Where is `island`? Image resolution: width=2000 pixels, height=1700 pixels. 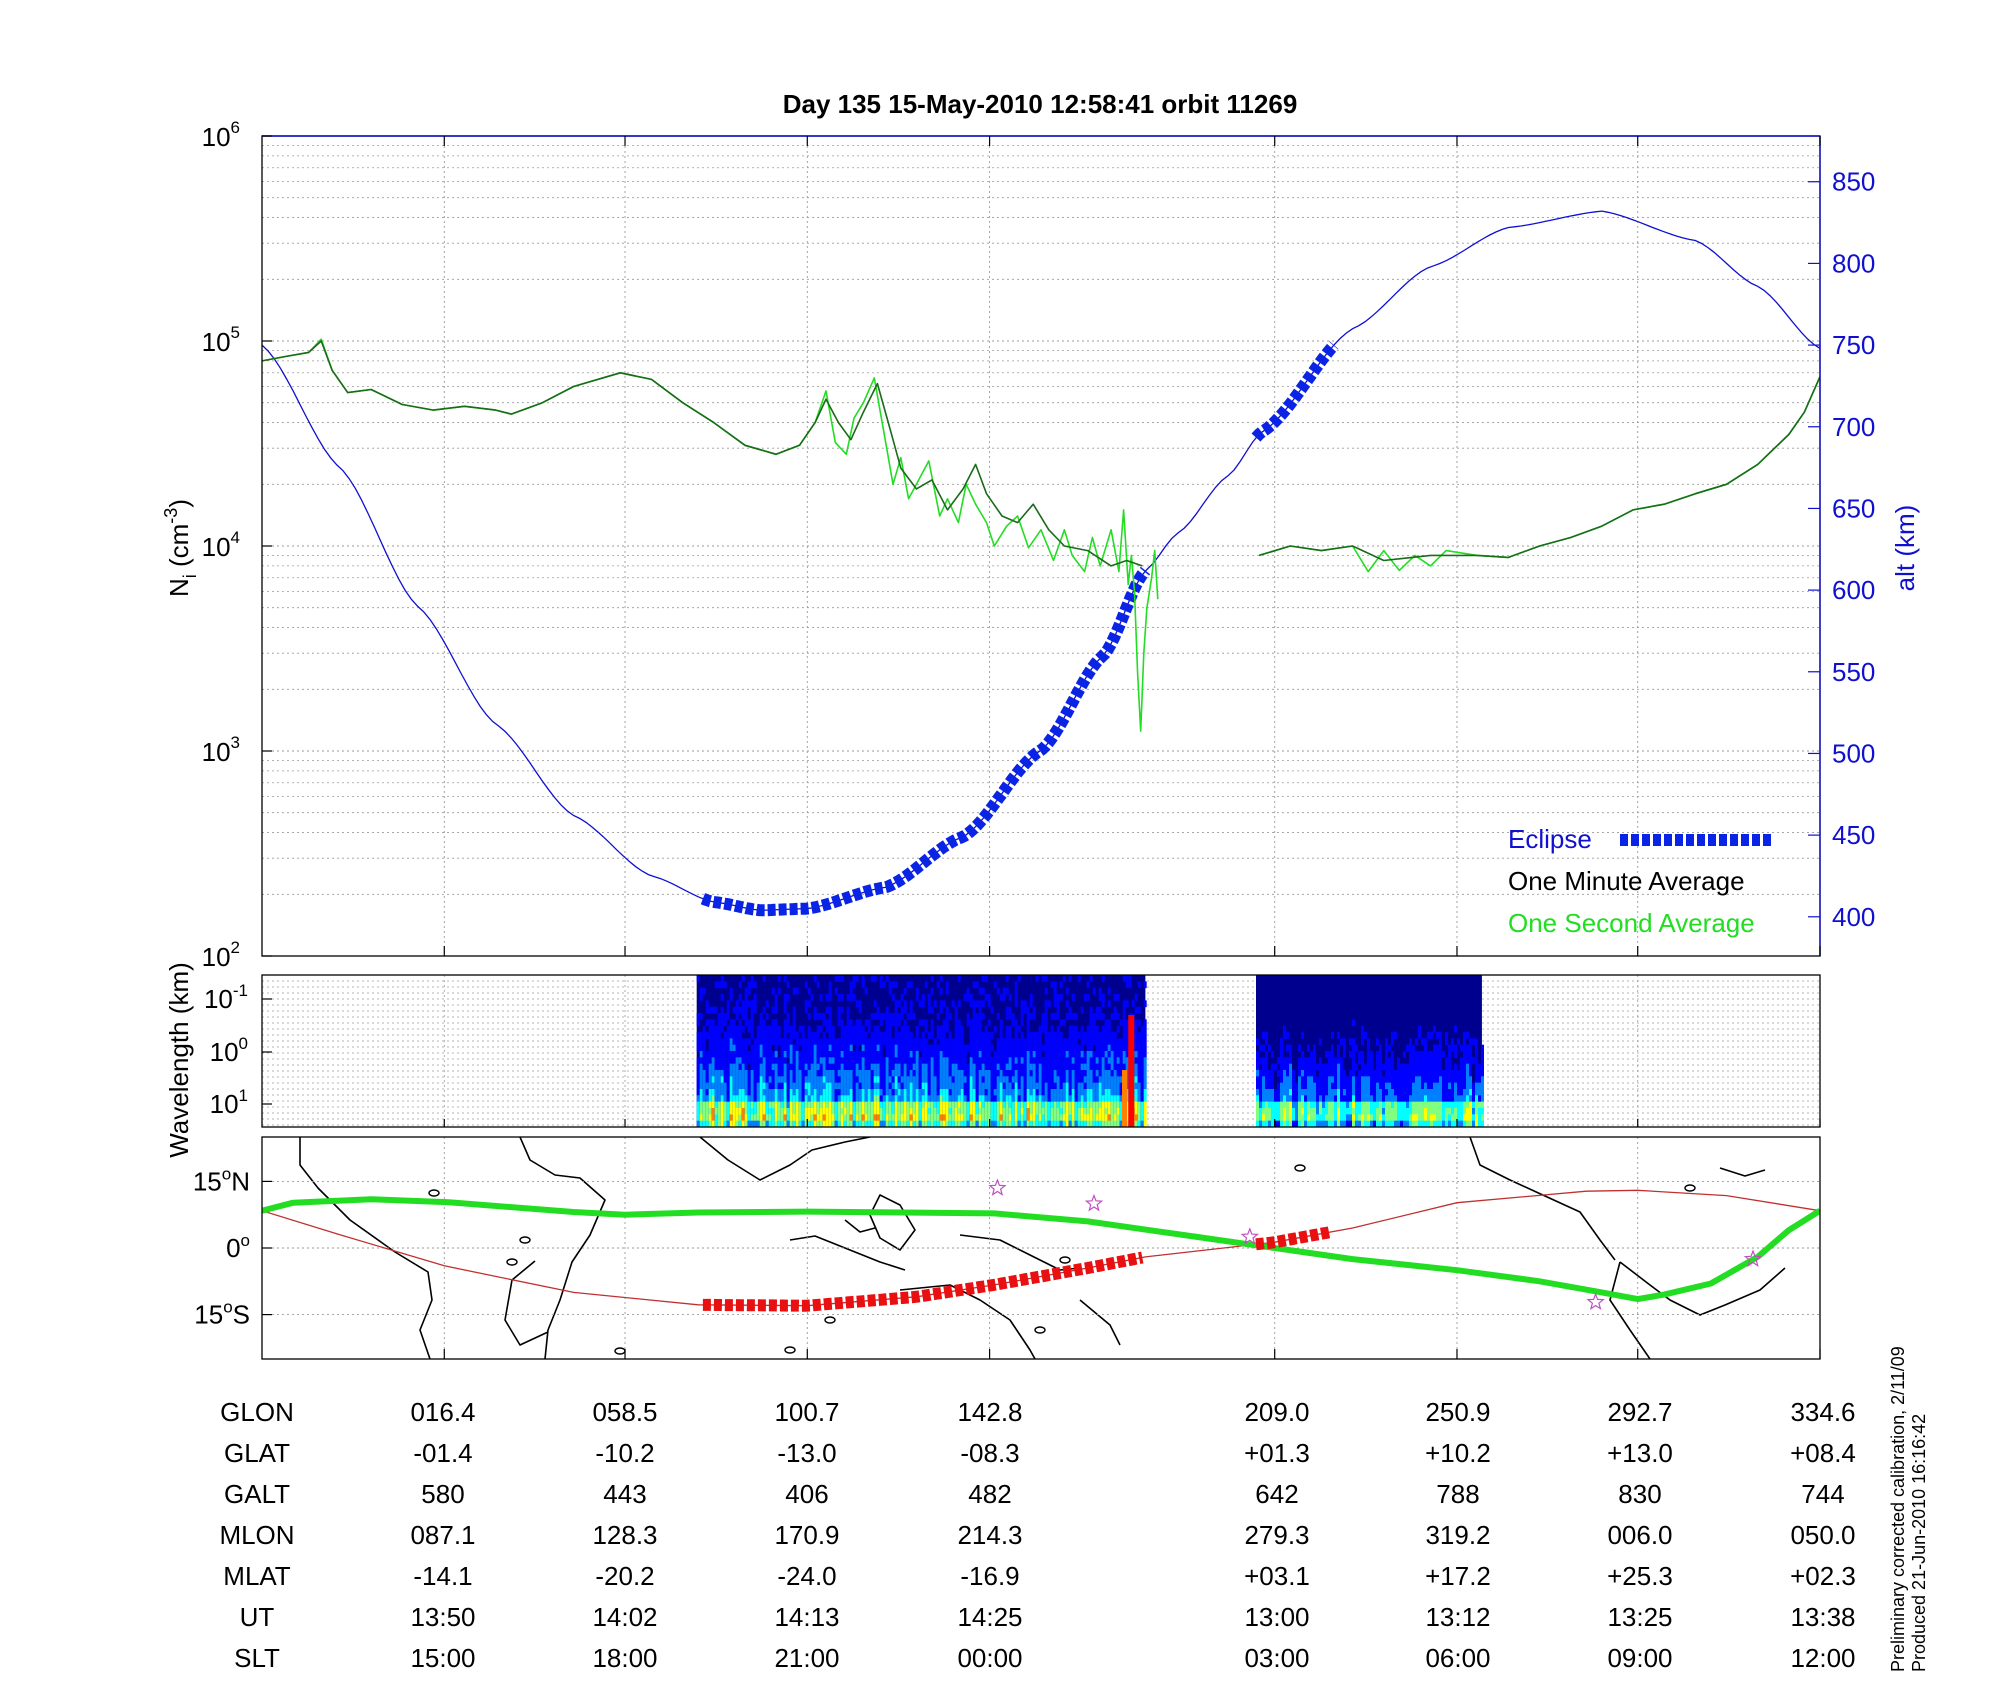 island is located at coordinates (1065, 1260).